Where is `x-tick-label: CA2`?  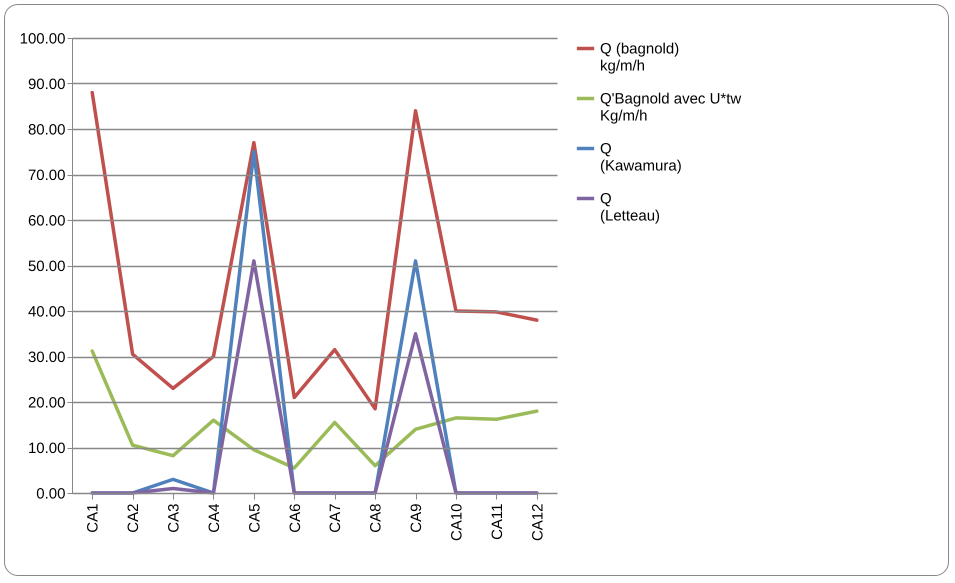
x-tick-label: CA2 is located at coordinates (133, 518).